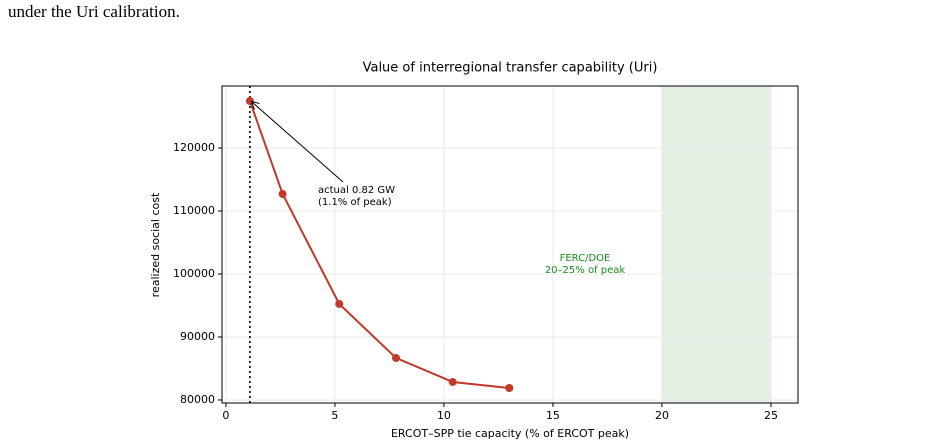 The width and height of the screenshot is (938, 448). What do you see at coordinates (194, 273) in the screenshot?
I see `y-tick-label: 100000` at bounding box center [194, 273].